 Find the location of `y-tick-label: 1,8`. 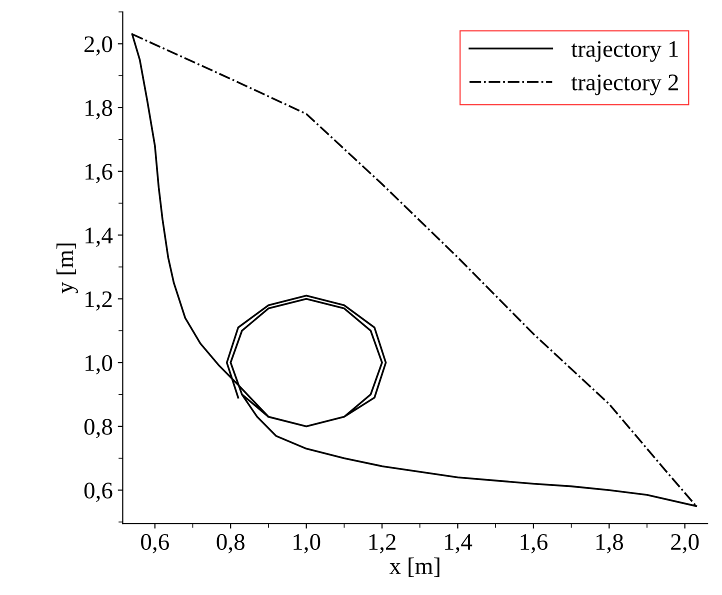

y-tick-label: 1,8 is located at coordinates (99, 110).